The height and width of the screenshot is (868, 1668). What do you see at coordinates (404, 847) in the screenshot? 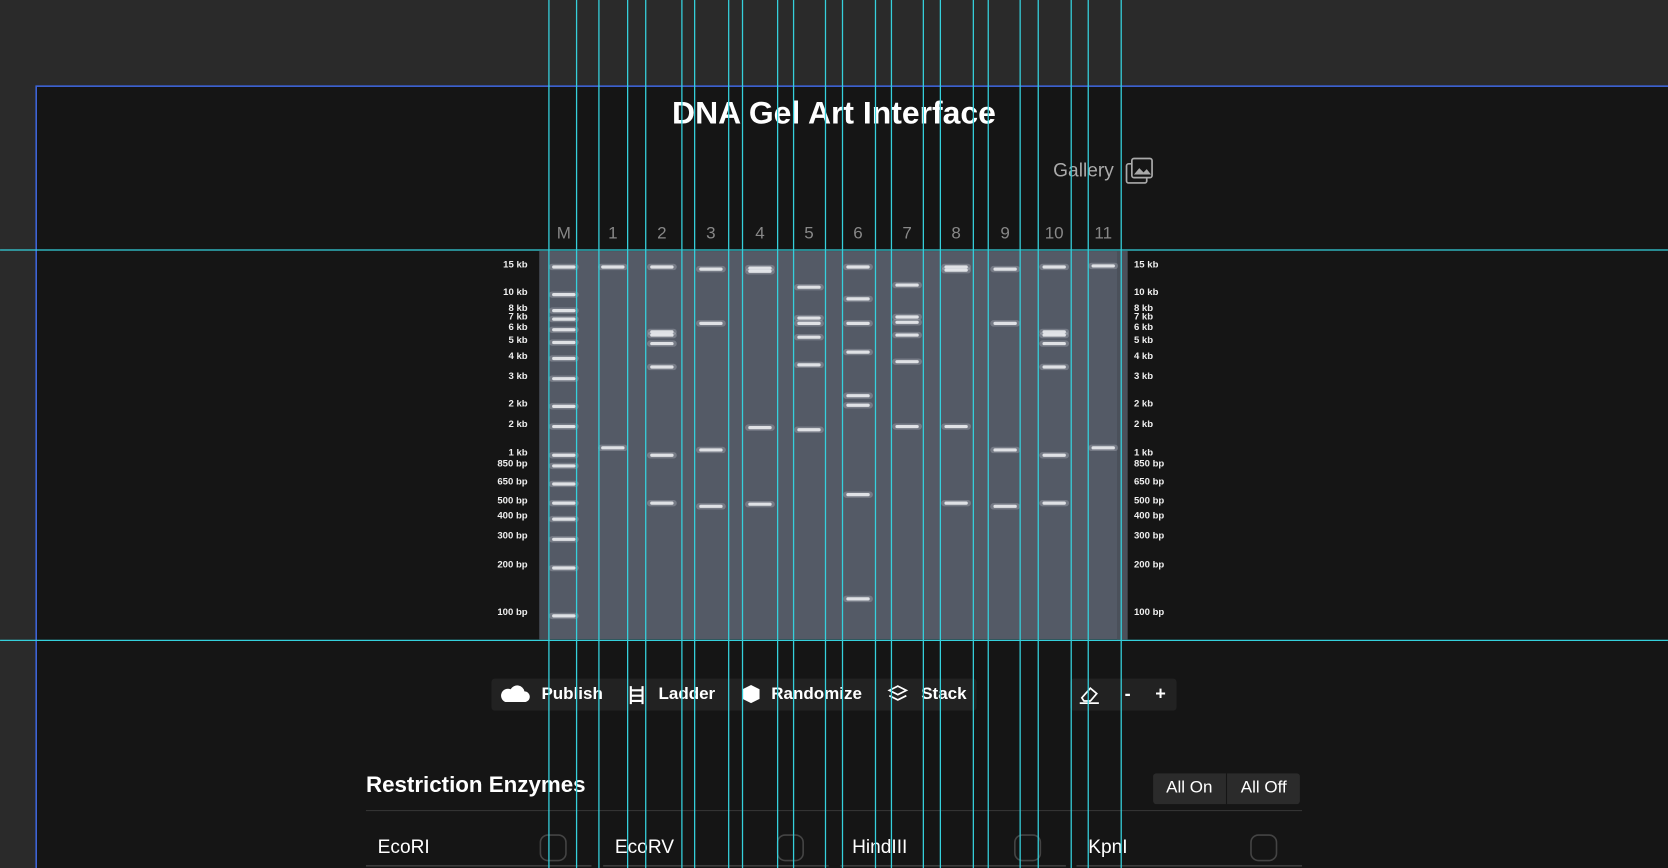
I see `enzyme-name: EcoRI` at bounding box center [404, 847].